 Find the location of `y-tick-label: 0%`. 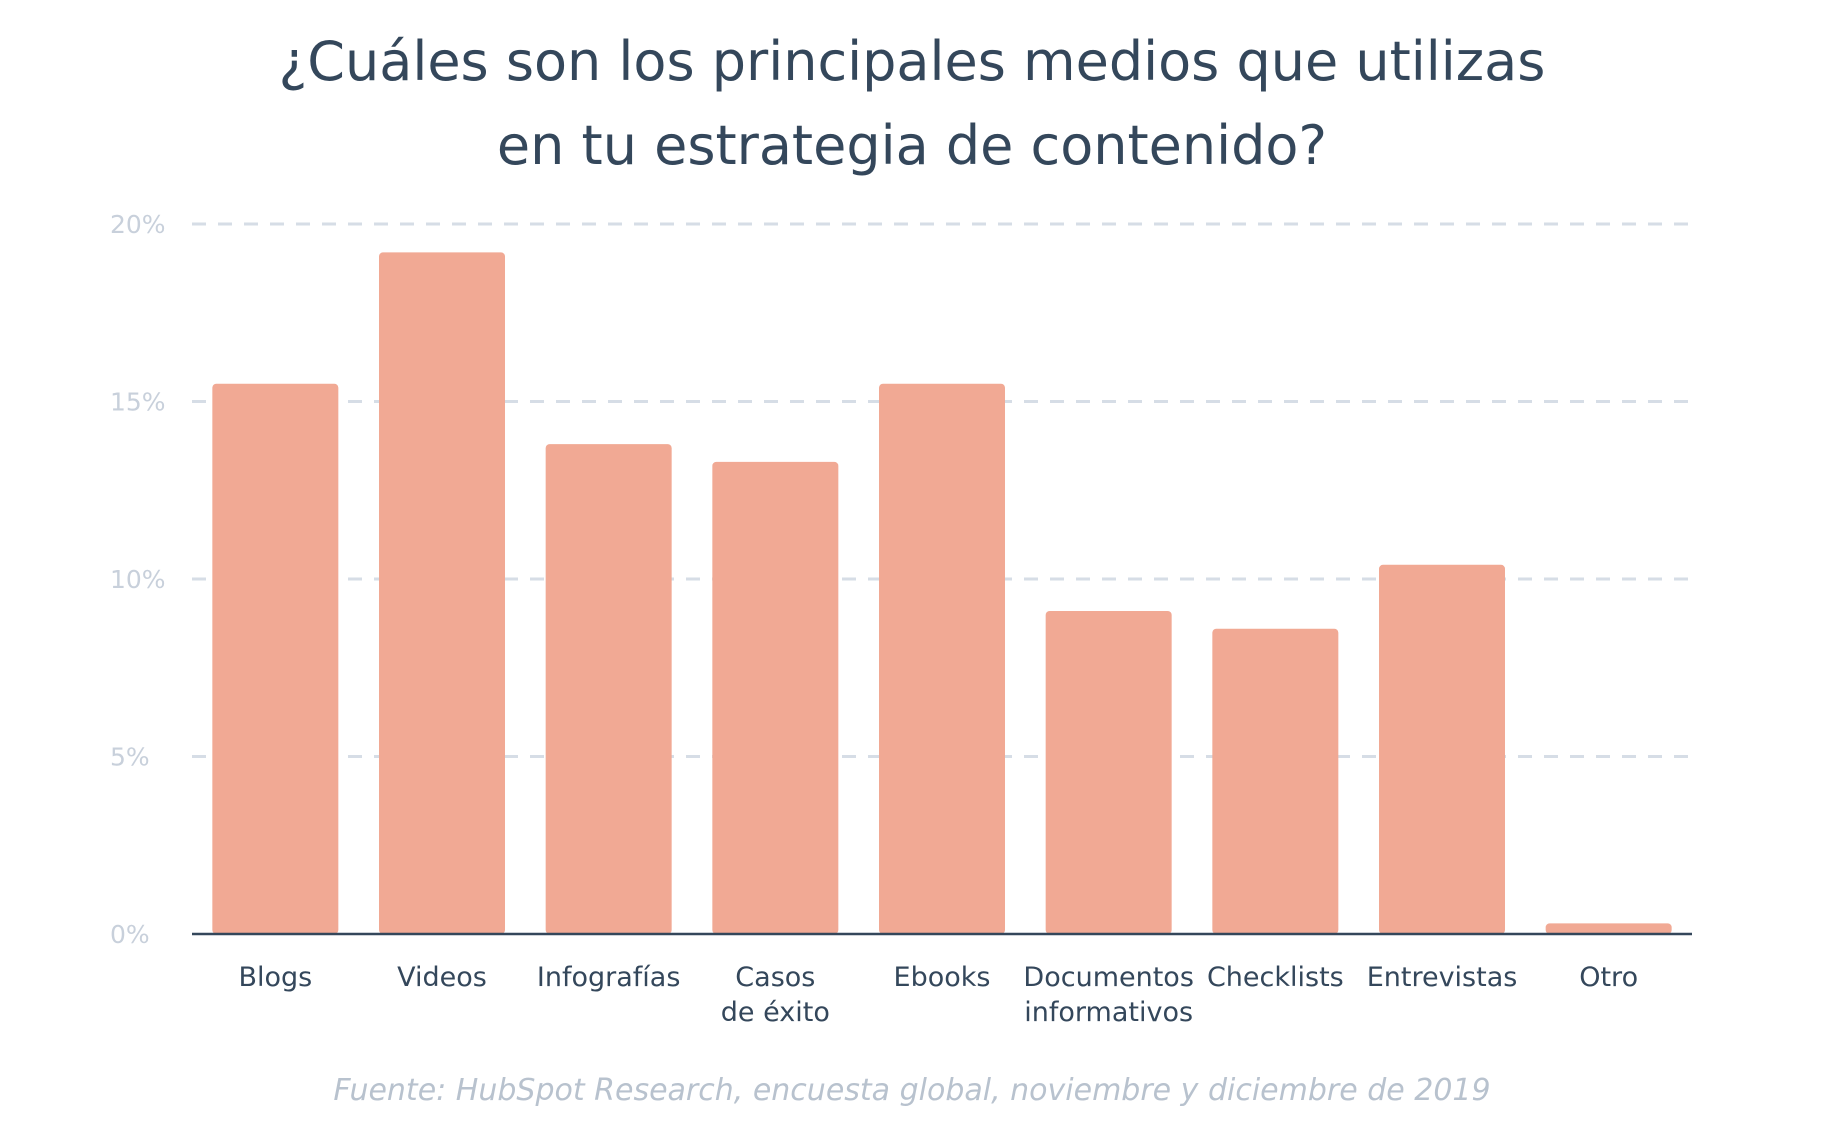

y-tick-label: 0% is located at coordinates (130, 934).